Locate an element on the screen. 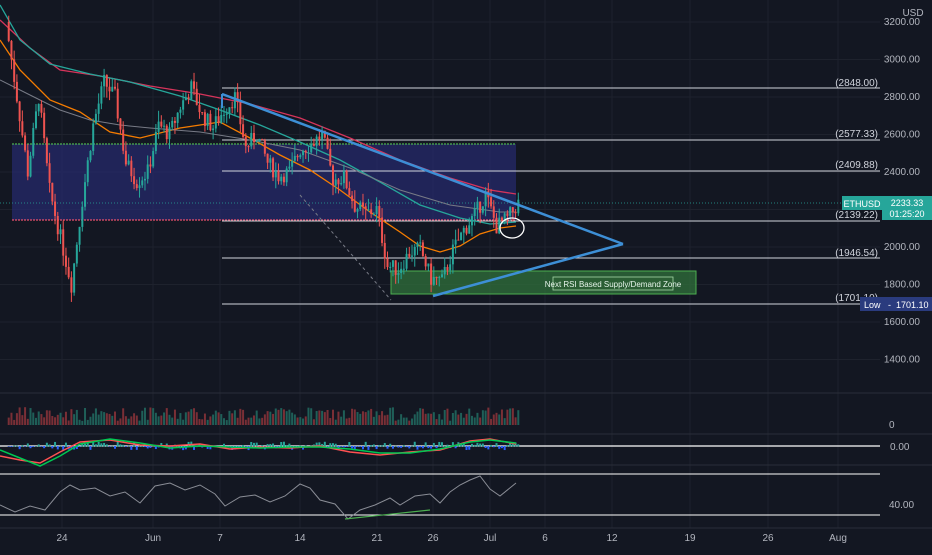 The height and width of the screenshot is (555, 932). symbol-tag is located at coordinates (862, 203).